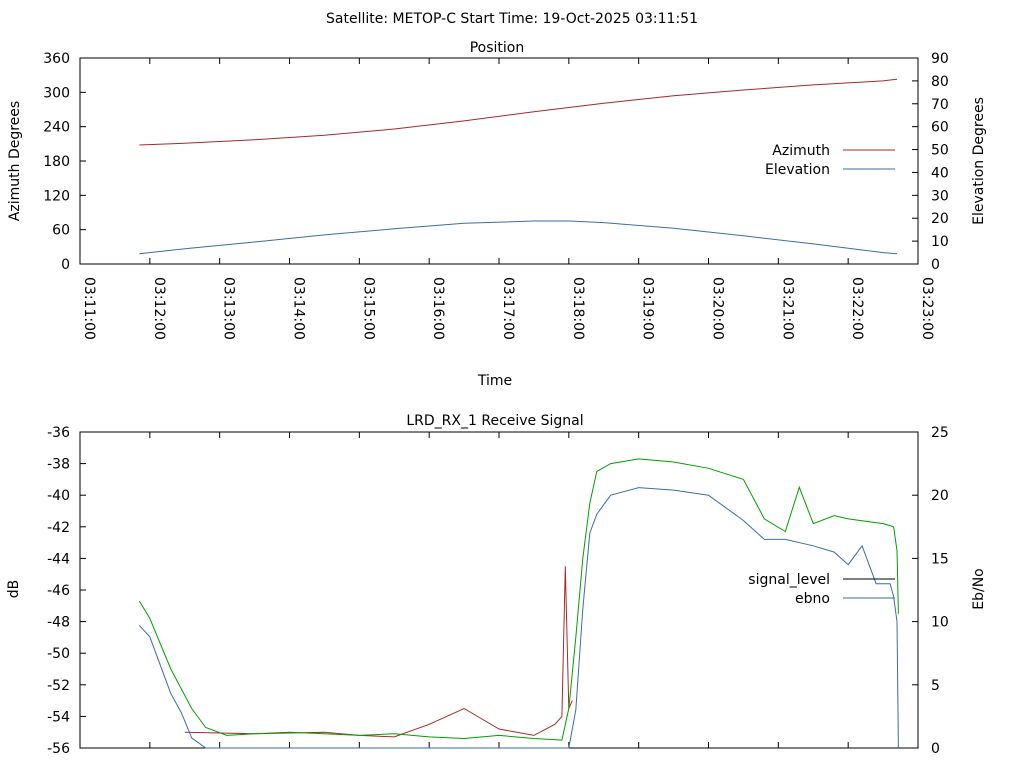  I want to click on legend-label: signal_level, so click(789, 580).